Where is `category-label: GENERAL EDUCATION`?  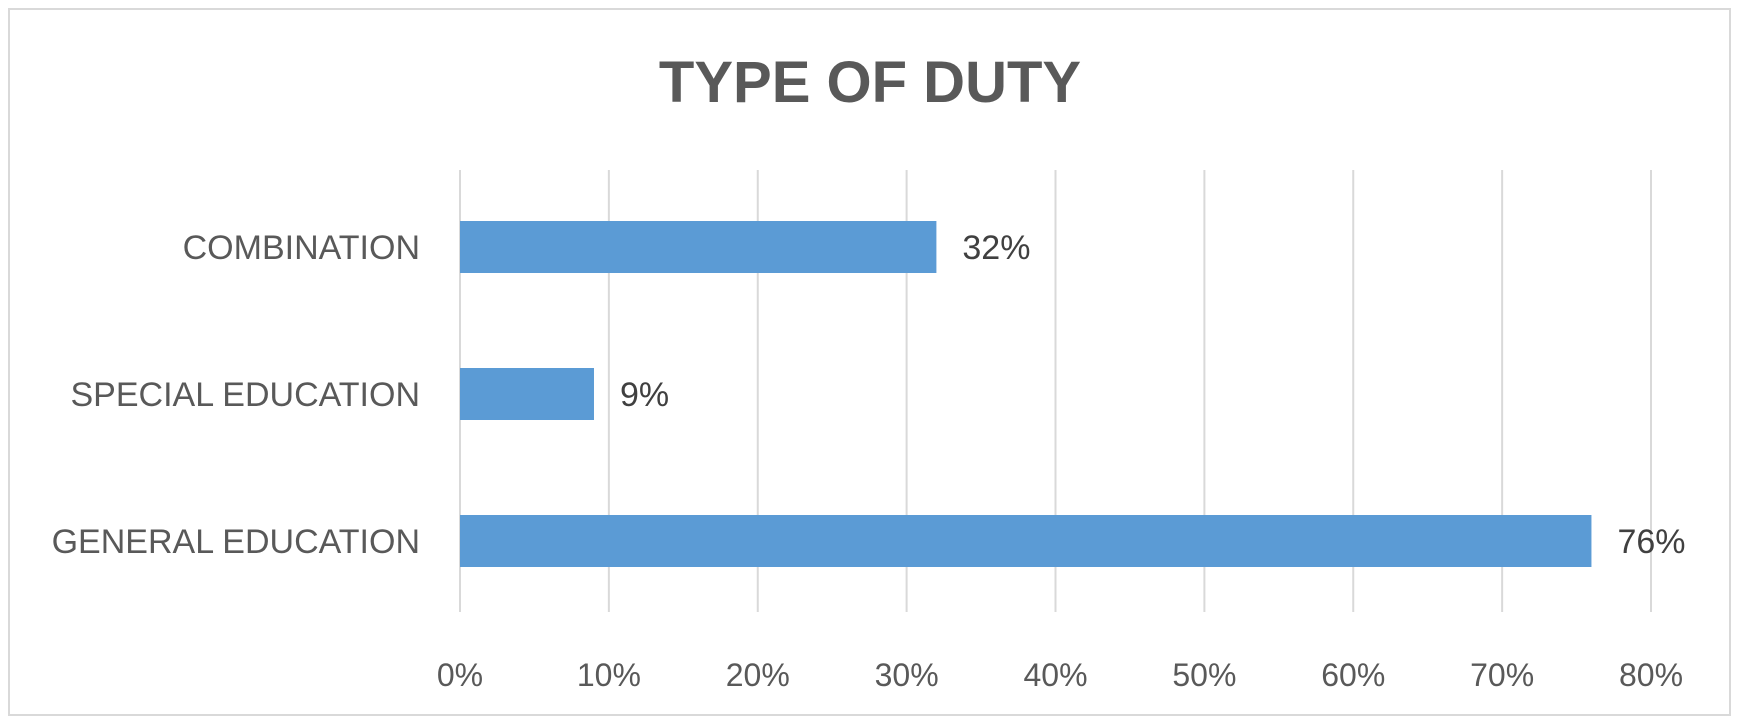 category-label: GENERAL EDUCATION is located at coordinates (236, 542).